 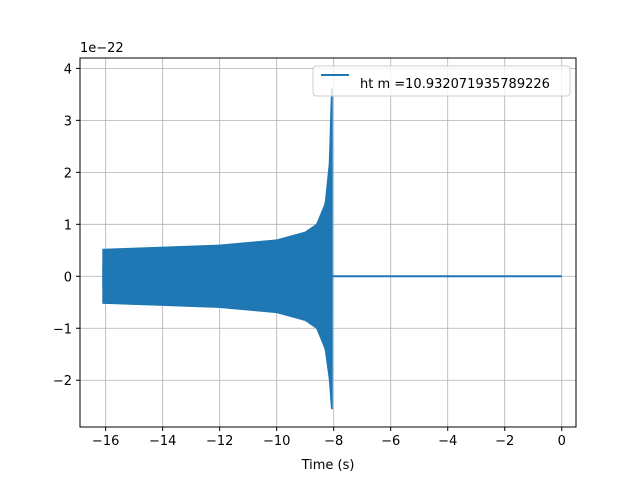 I want to click on x-axis-label: Time (s), so click(x=328, y=465).